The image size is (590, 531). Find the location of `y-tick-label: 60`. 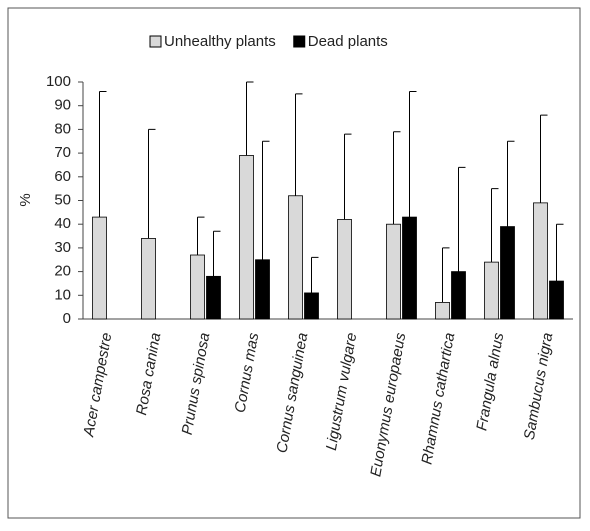

y-tick-label: 60 is located at coordinates (62, 176).